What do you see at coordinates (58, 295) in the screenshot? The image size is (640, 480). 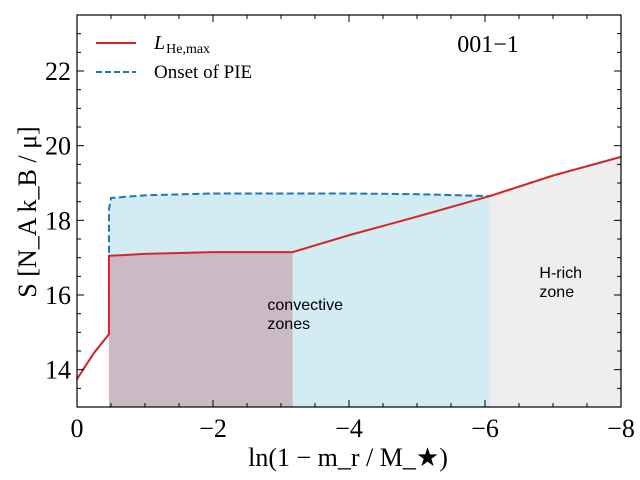 I see `y-tick-label: 16` at bounding box center [58, 295].